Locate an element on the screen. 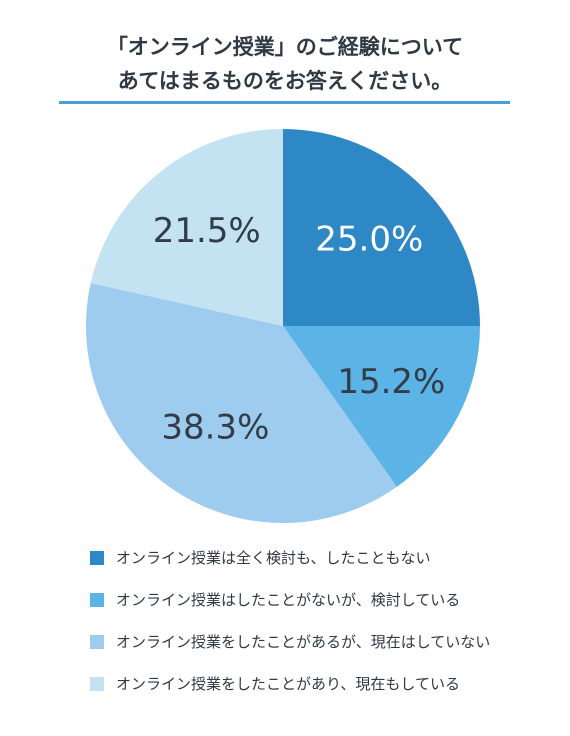 The width and height of the screenshot is (570, 736). legend-item: オンライン授業をしたことがあるが、現在はしていない is located at coordinates (320, 641).